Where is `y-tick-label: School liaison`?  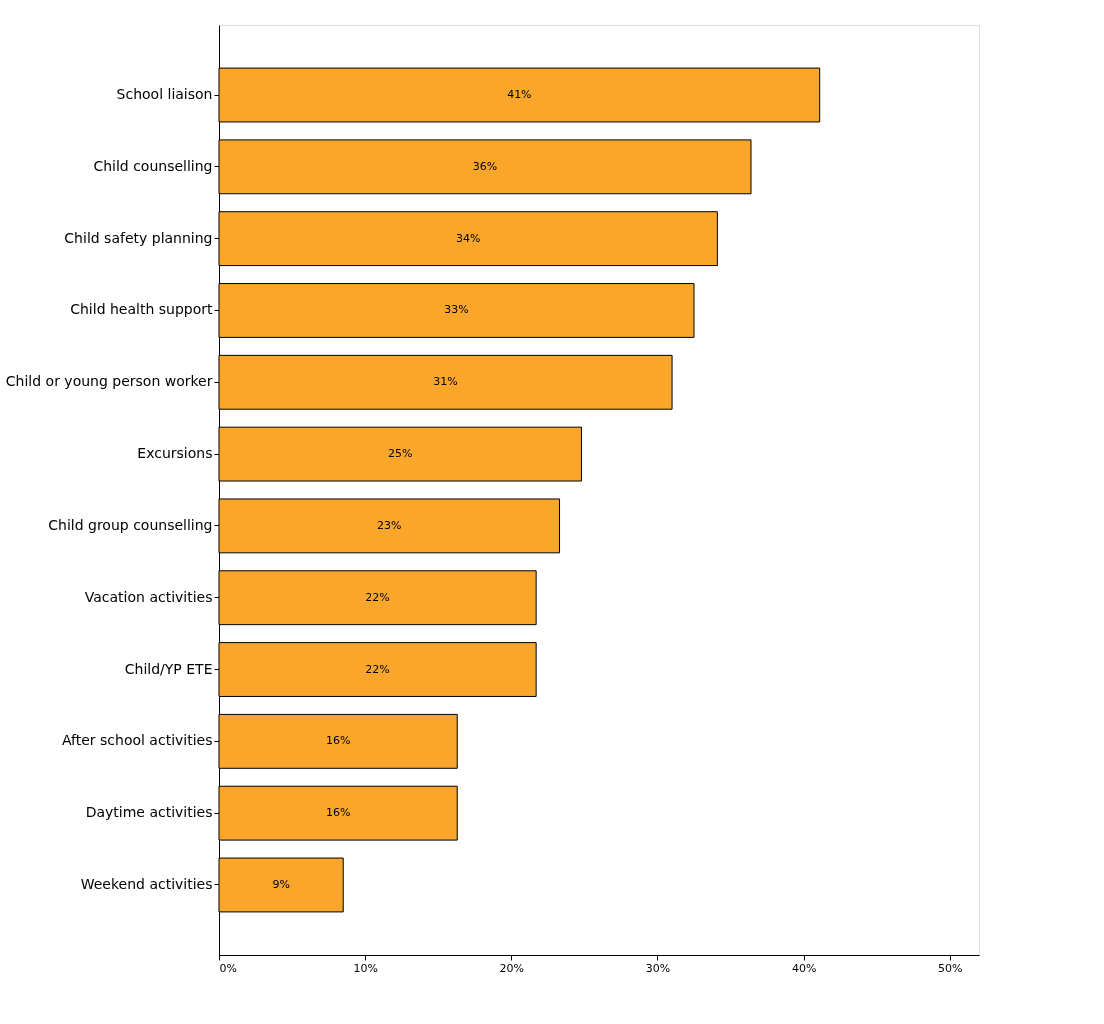 y-tick-label: School liaison is located at coordinates (164, 94).